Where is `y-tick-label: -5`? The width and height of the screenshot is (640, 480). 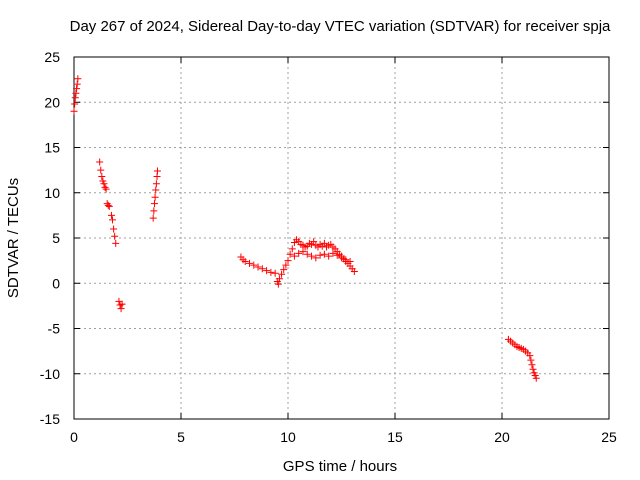
y-tick-label: -5 is located at coordinates (54, 329).